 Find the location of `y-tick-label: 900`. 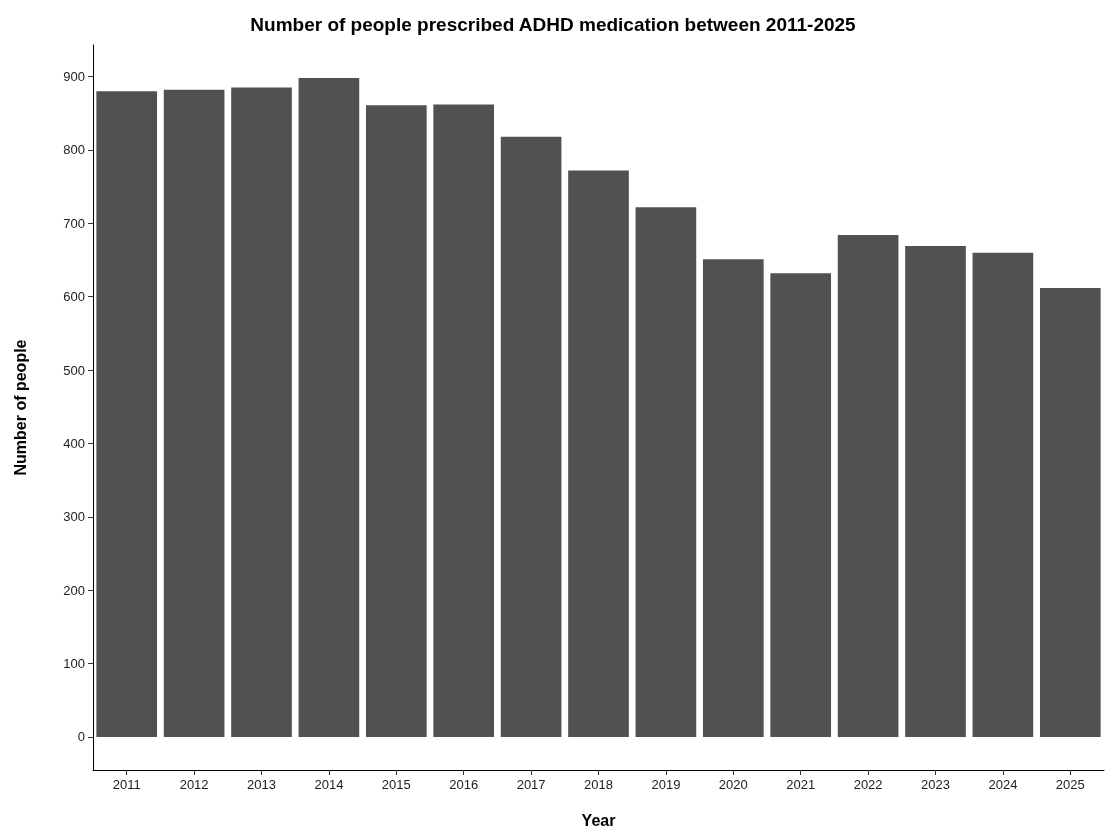

y-tick-label: 900 is located at coordinates (74, 77).